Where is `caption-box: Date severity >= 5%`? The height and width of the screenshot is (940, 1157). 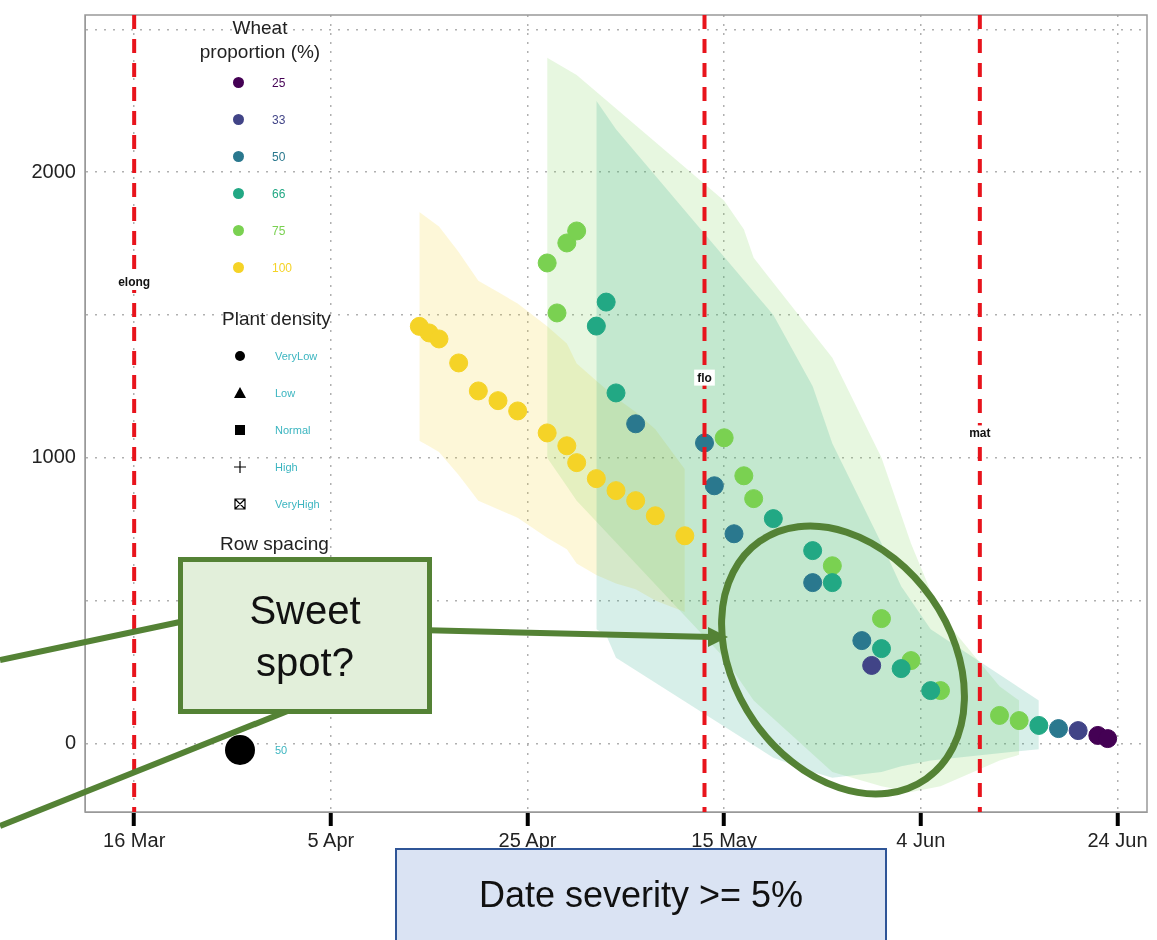
caption-box: Date severity >= 5% is located at coordinates (641, 894).